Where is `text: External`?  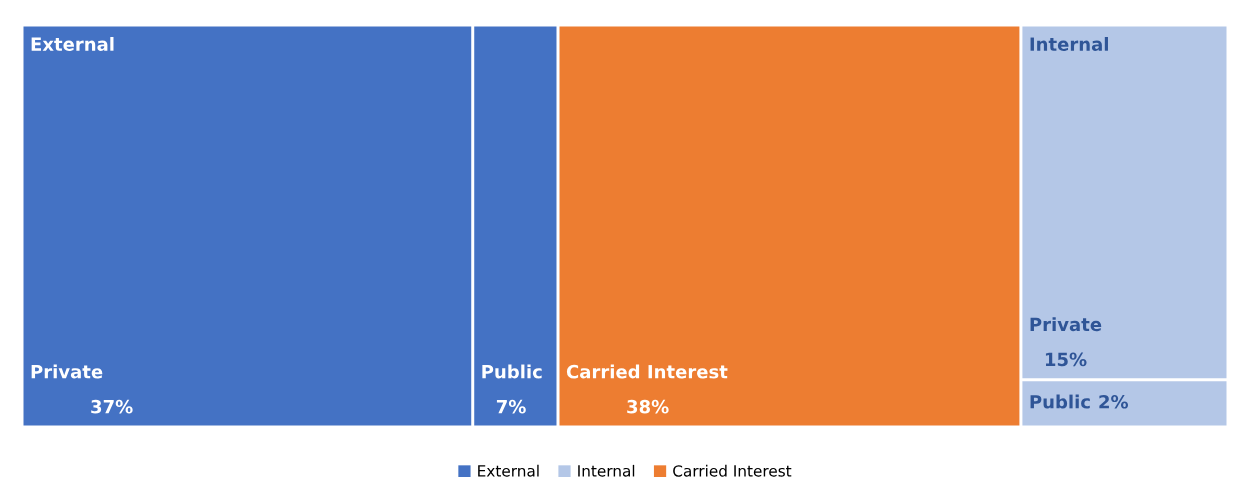
text: External is located at coordinates (72, 44).